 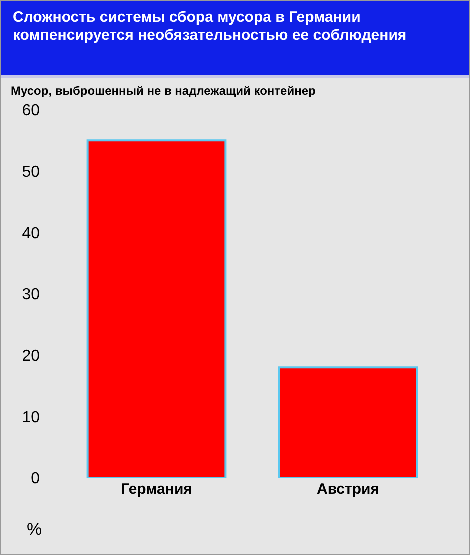 I want to click on y-tick-label: 20, so click(x=31, y=356).